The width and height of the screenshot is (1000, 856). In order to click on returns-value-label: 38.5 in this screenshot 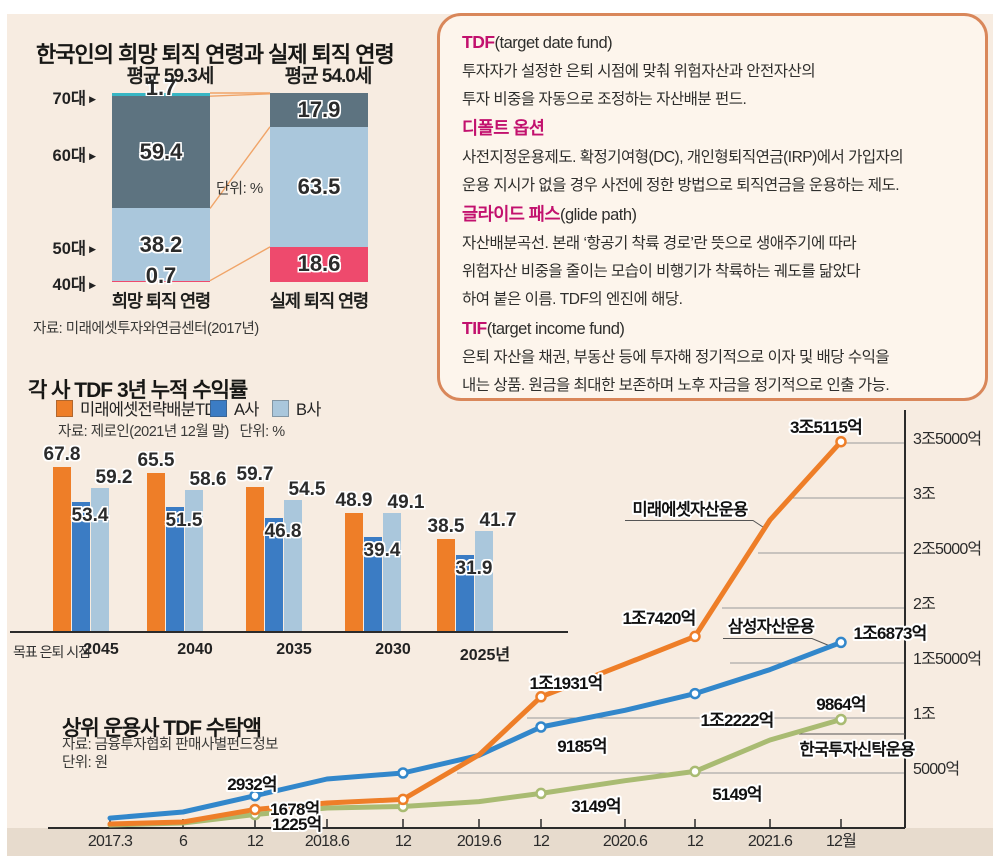, I will do `click(446, 526)`.